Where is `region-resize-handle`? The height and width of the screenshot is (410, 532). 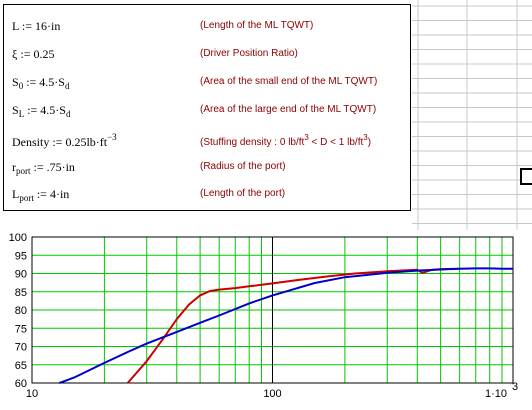 region-resize-handle is located at coordinates (526, 176).